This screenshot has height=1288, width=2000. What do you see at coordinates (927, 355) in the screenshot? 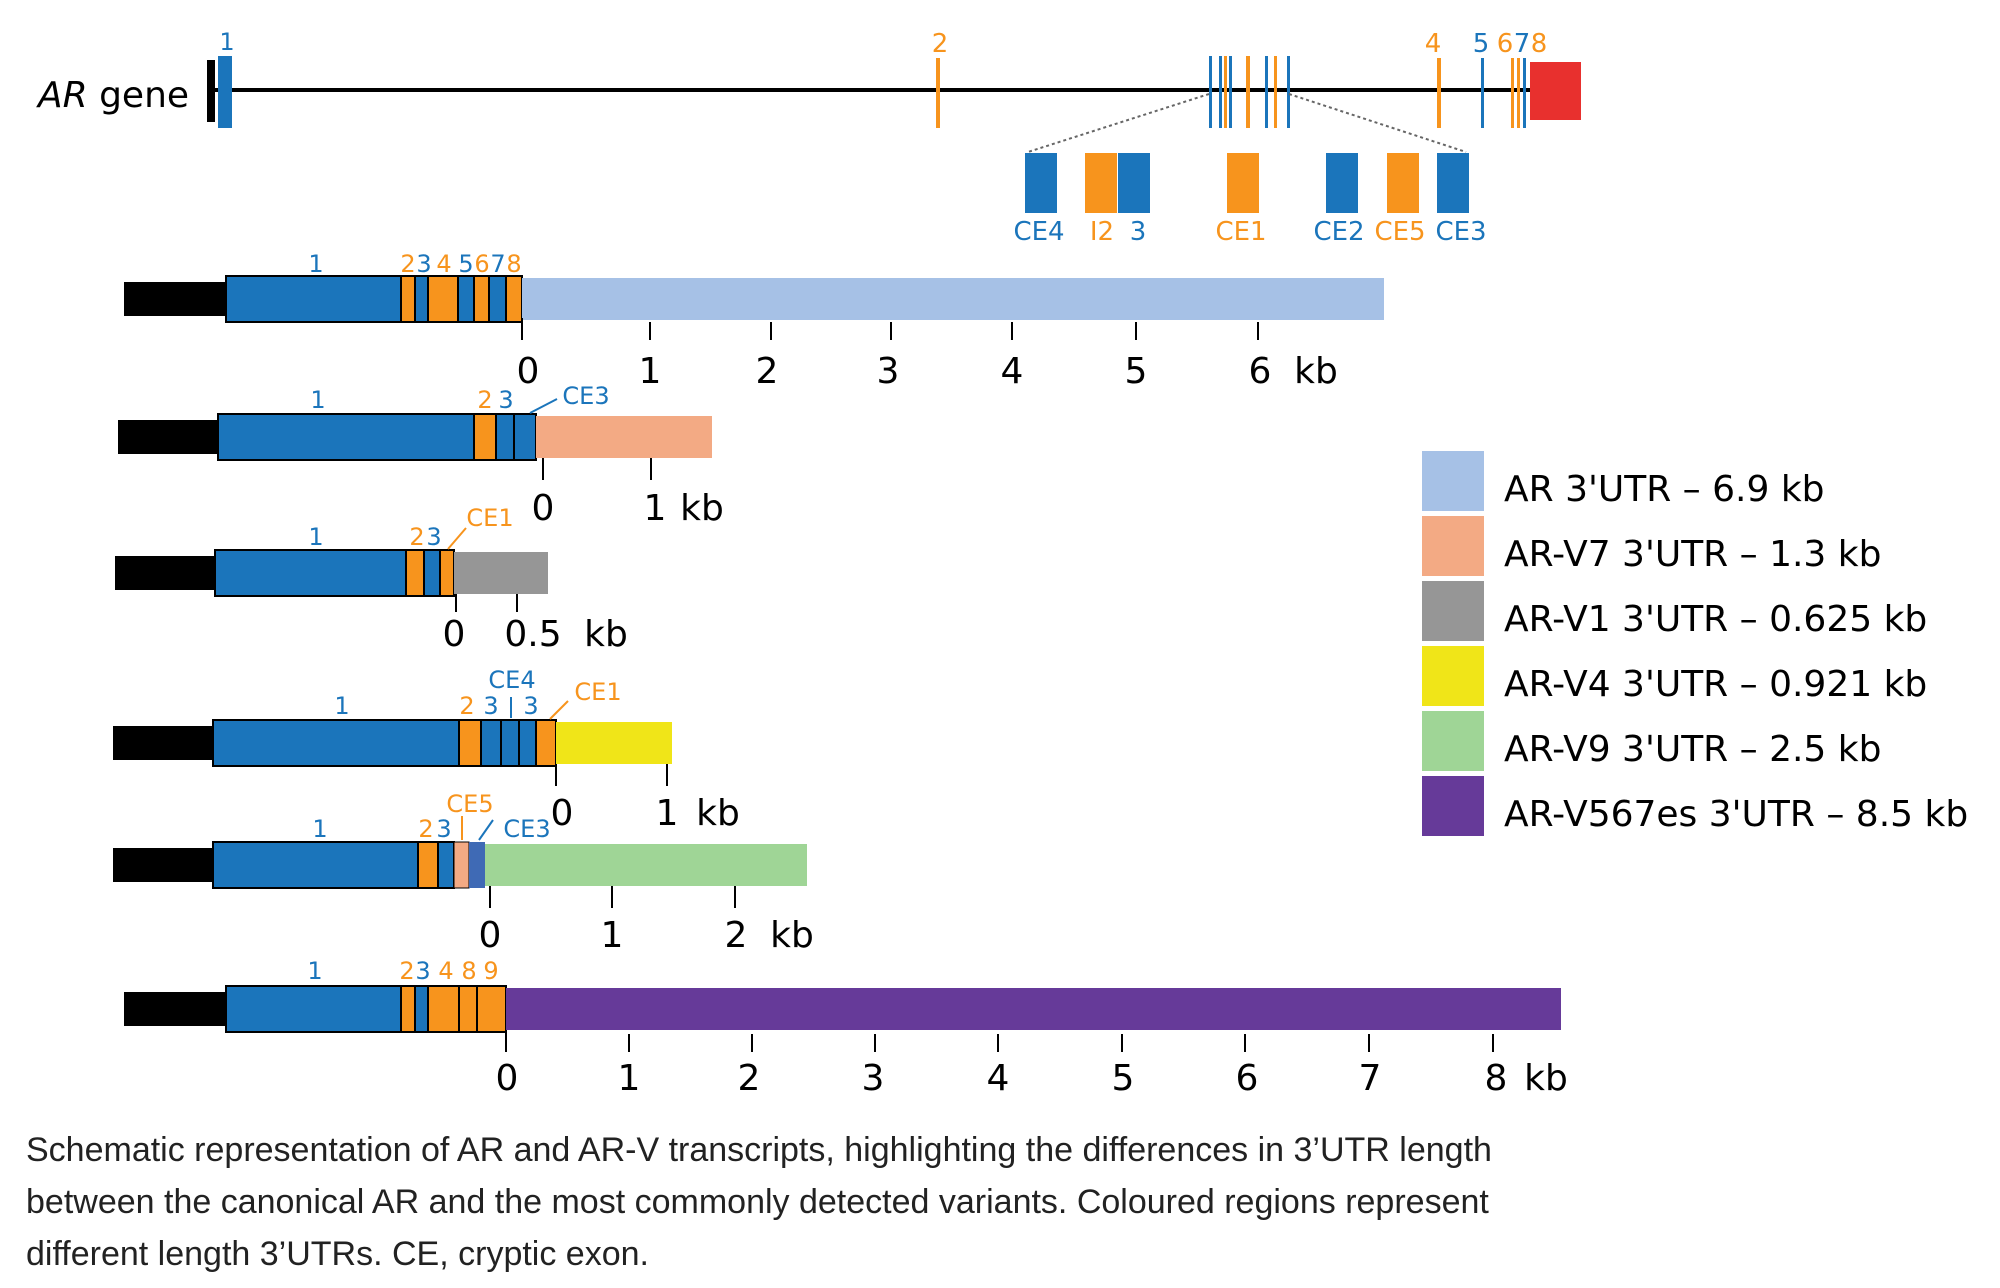
I see `scale-axis: 0 1 2 3 4 5 6 kb` at bounding box center [927, 355].